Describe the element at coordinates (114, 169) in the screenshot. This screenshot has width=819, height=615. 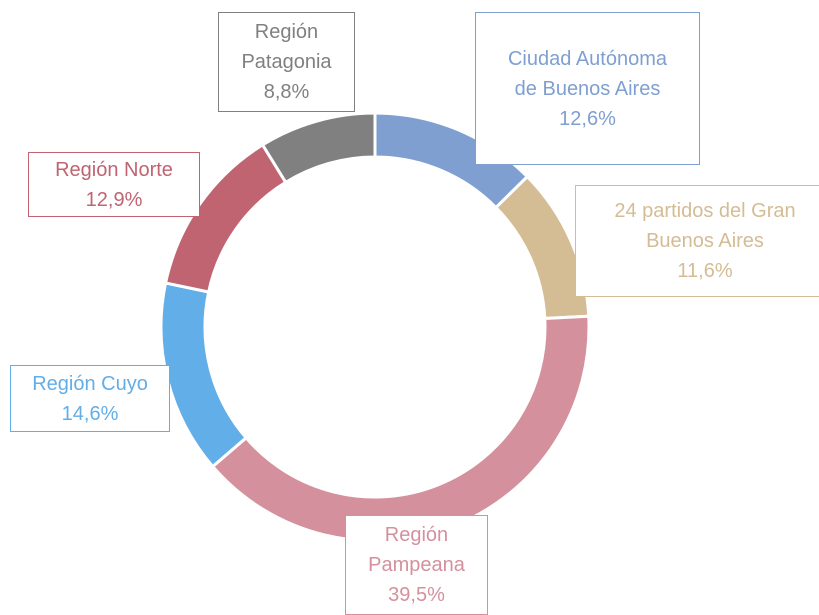
I see `category-label: Región Norte` at that location.